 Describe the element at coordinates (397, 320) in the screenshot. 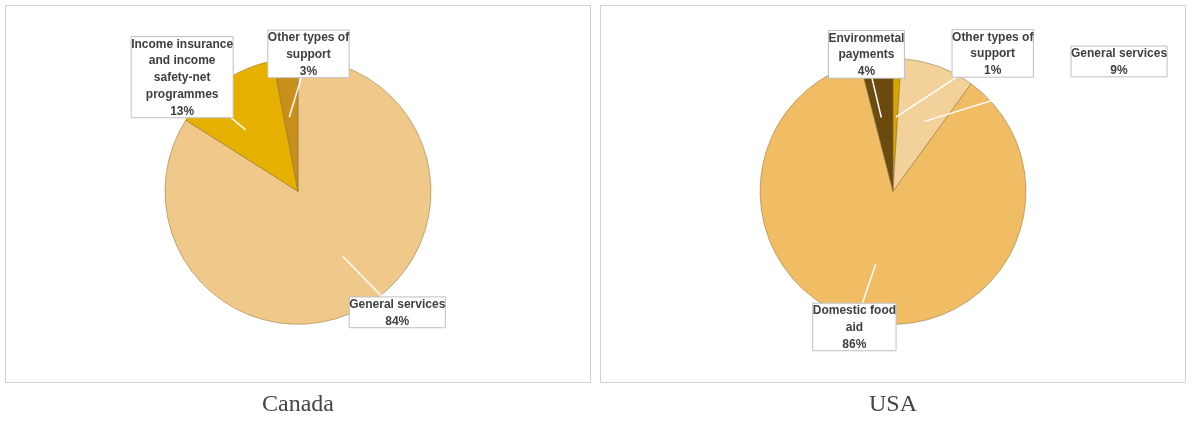

I see `data-label: 84%` at that location.